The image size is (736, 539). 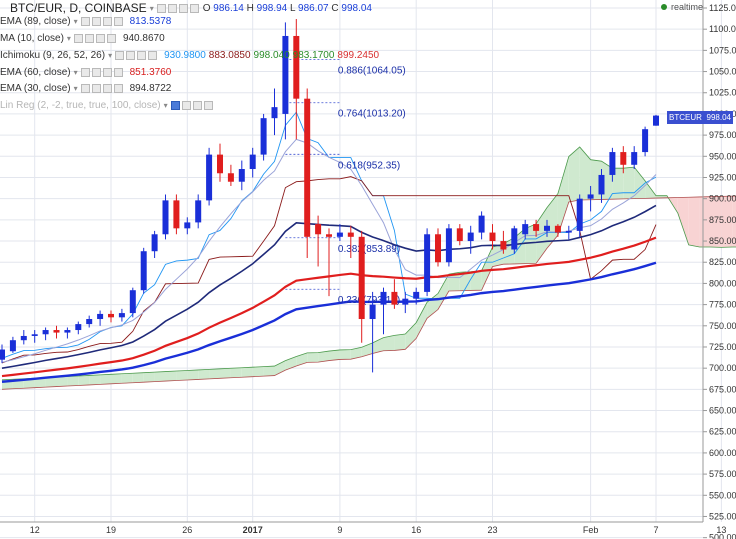 I want to click on x-tick-label: 2017, so click(x=253, y=530).